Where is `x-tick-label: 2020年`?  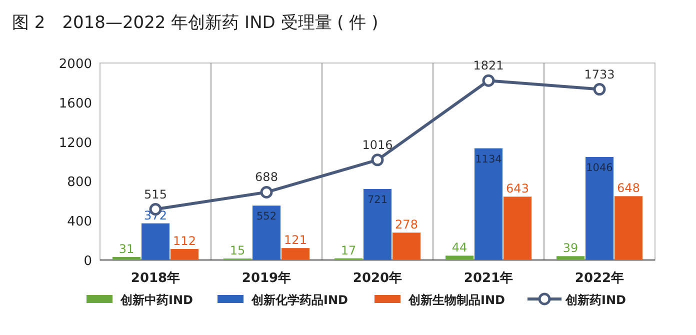 x-tick-label: 2020年 is located at coordinates (377, 278).